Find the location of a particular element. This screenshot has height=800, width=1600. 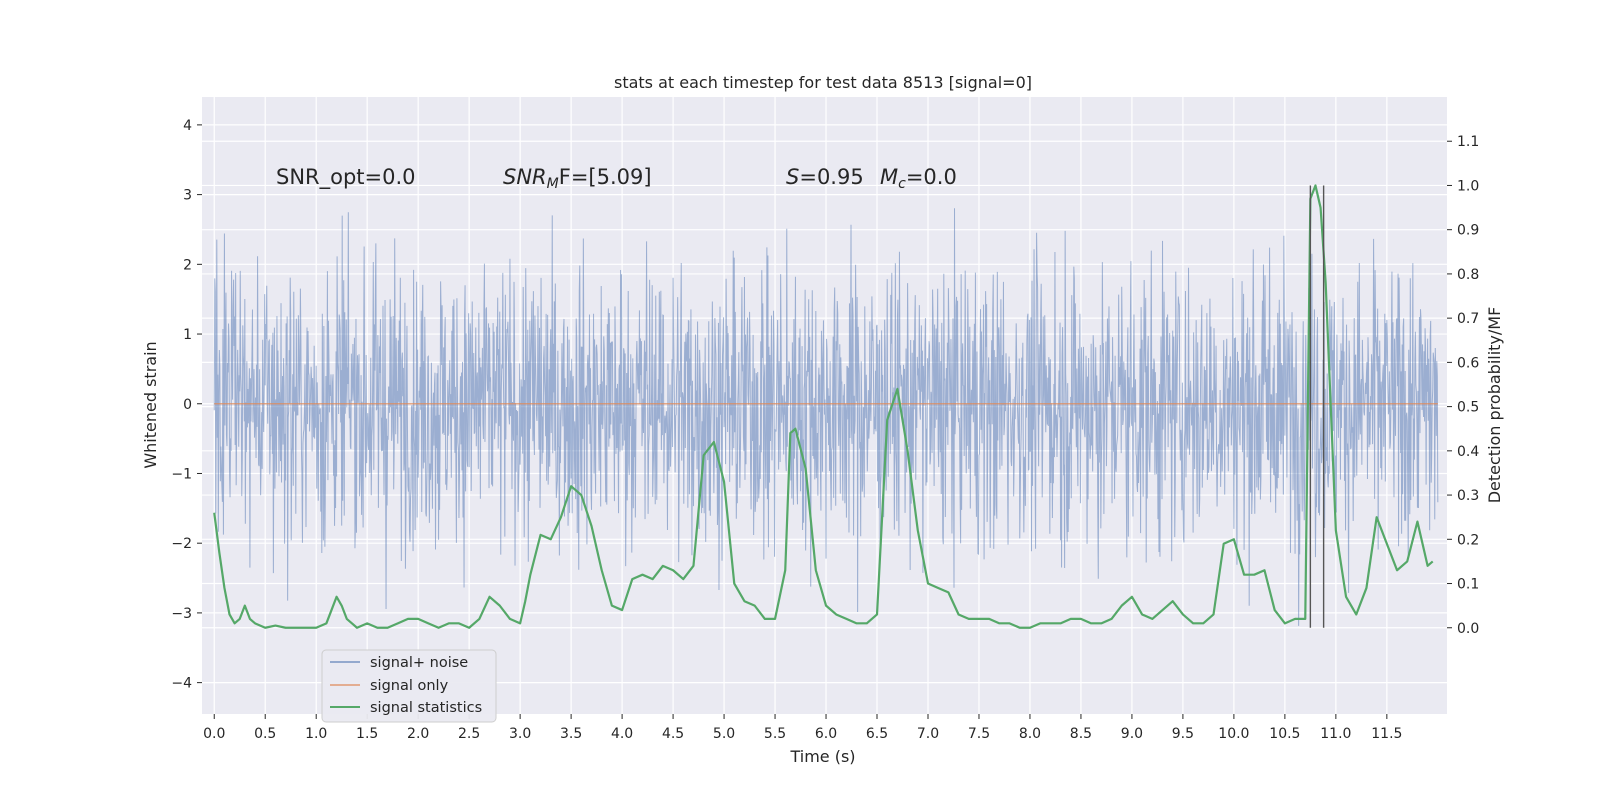

x-tick-label: 6.0 is located at coordinates (826, 734).